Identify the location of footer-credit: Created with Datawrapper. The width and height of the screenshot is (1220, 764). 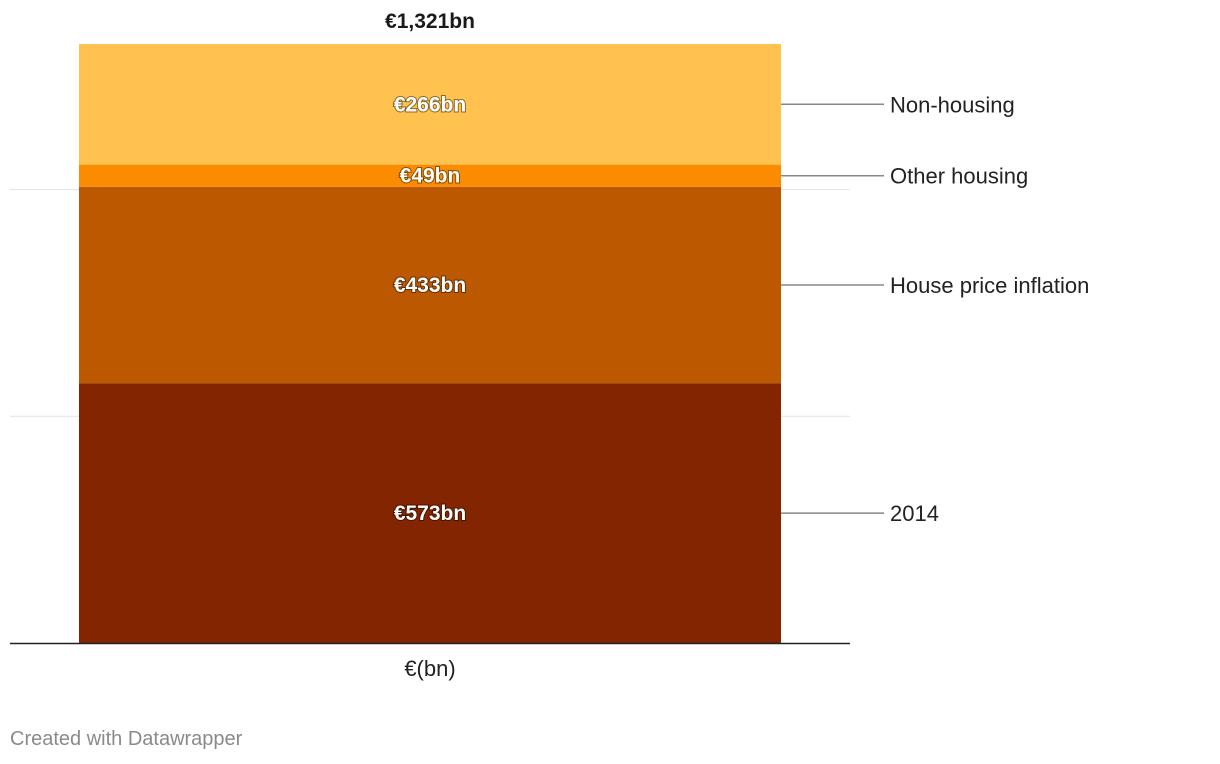
(126, 739).